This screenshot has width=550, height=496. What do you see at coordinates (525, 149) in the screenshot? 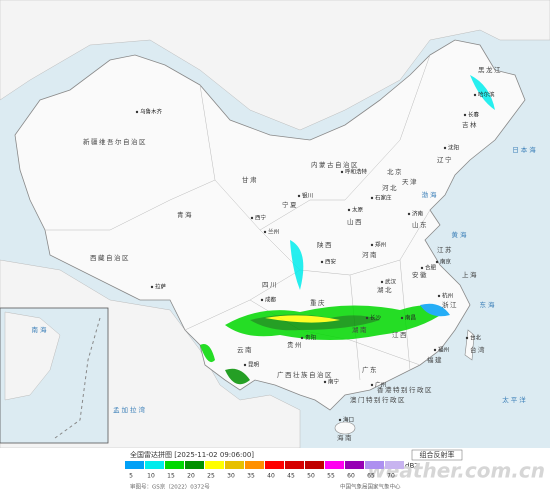
I see `sea-label: 日本海` at bounding box center [525, 149].